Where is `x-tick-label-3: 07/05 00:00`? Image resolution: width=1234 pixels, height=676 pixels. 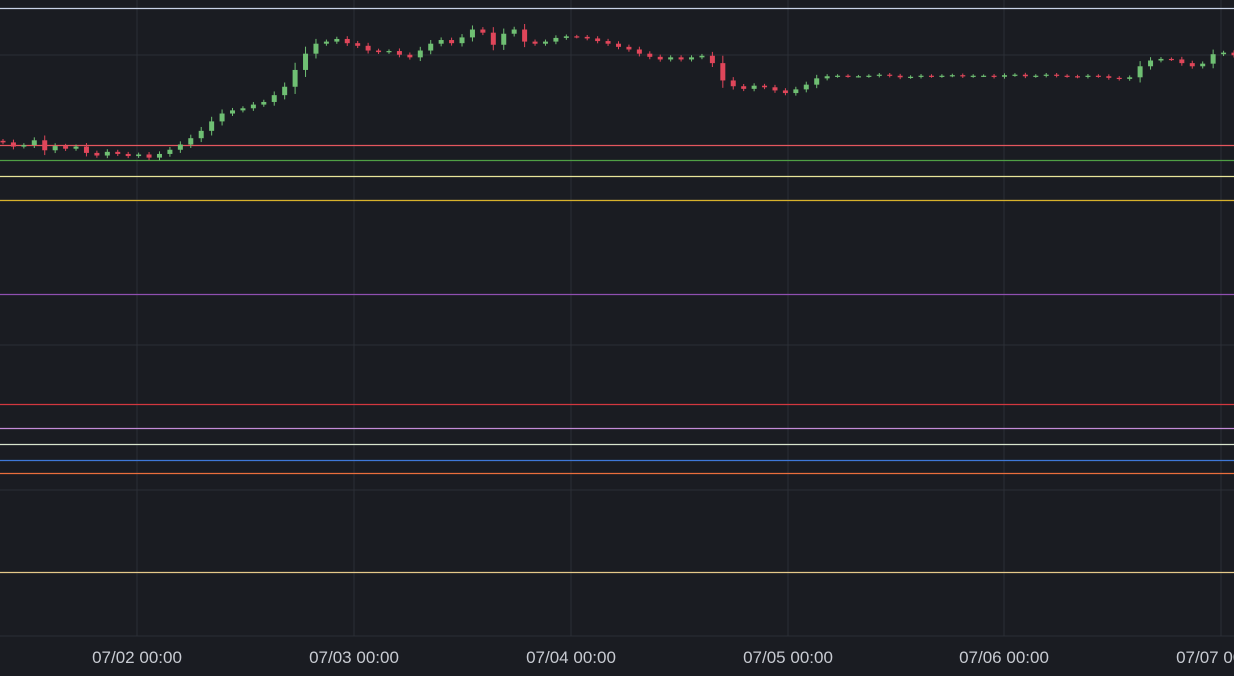 x-tick-label-3: 07/05 00:00 is located at coordinates (788, 657).